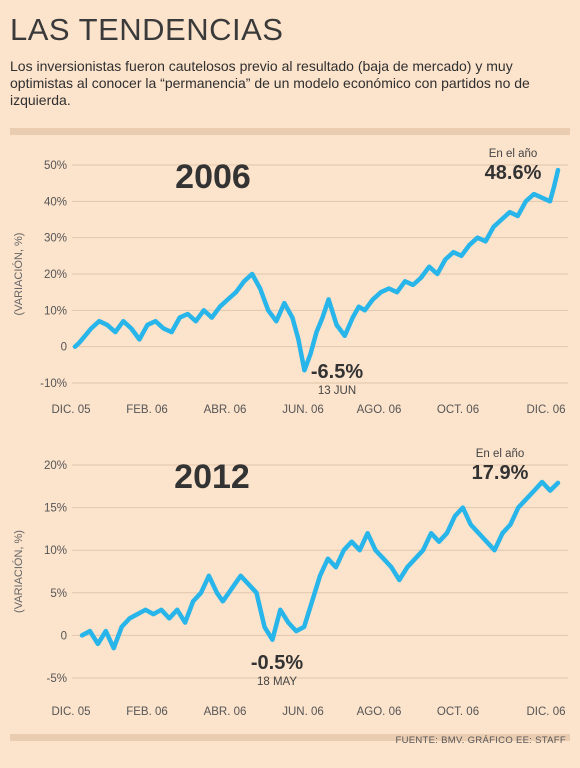 The image size is (580, 768). Describe the element at coordinates (212, 477) in the screenshot. I see `chart-year-title: 2012` at that location.